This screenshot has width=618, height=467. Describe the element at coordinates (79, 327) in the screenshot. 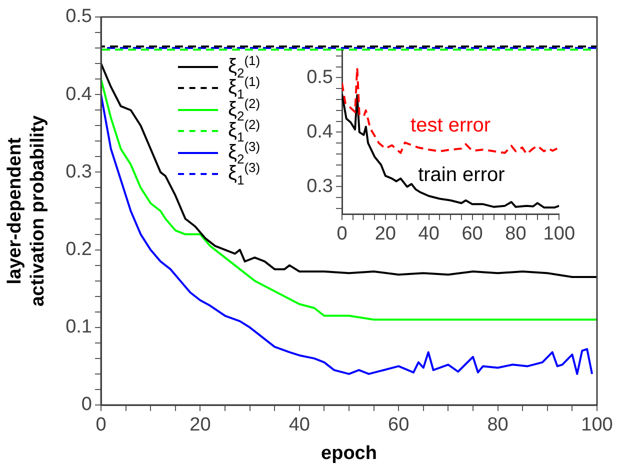

I see `y-tick-label: 0.1` at that location.